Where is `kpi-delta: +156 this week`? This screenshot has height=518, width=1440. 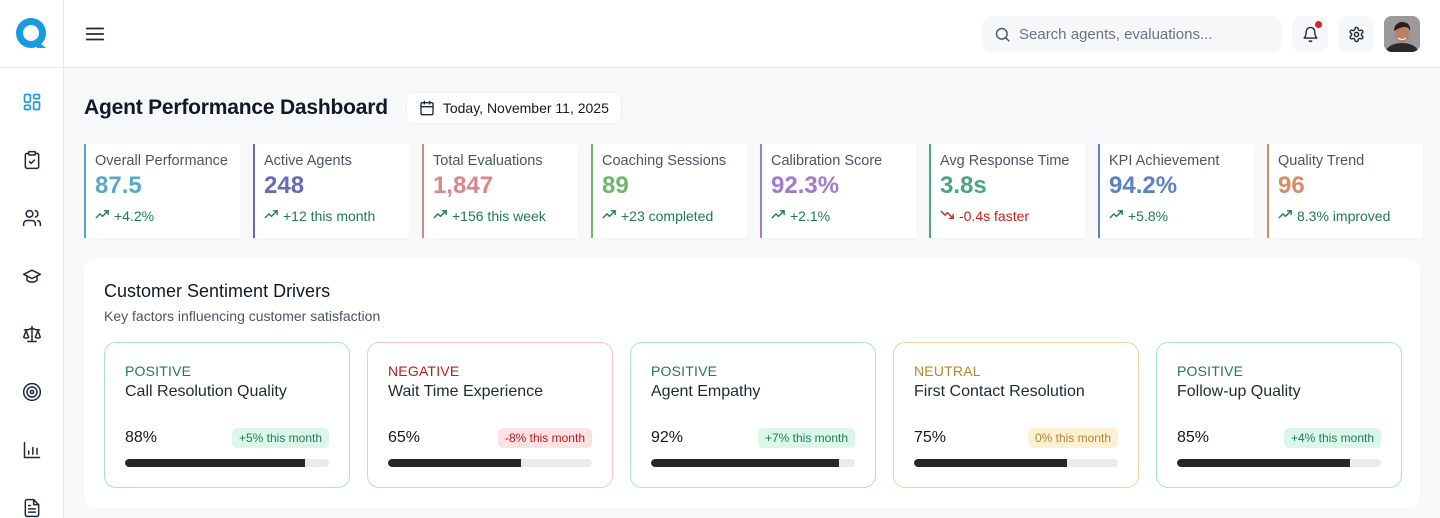 kpi-delta: +156 this week is located at coordinates (505, 216).